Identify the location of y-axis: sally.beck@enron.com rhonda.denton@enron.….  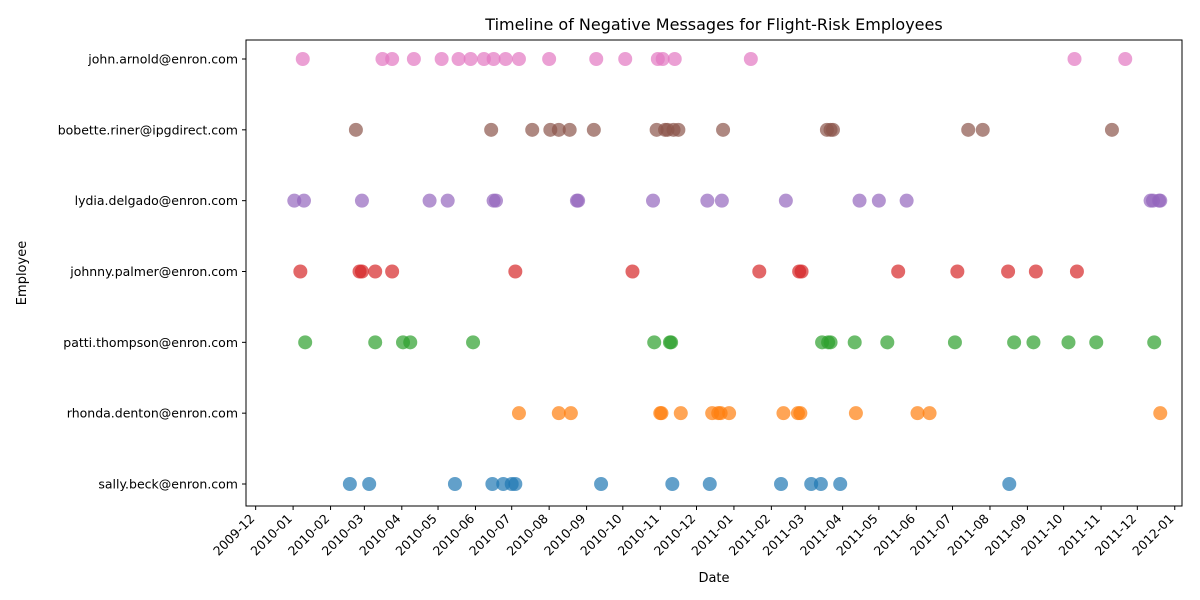
(152, 272).